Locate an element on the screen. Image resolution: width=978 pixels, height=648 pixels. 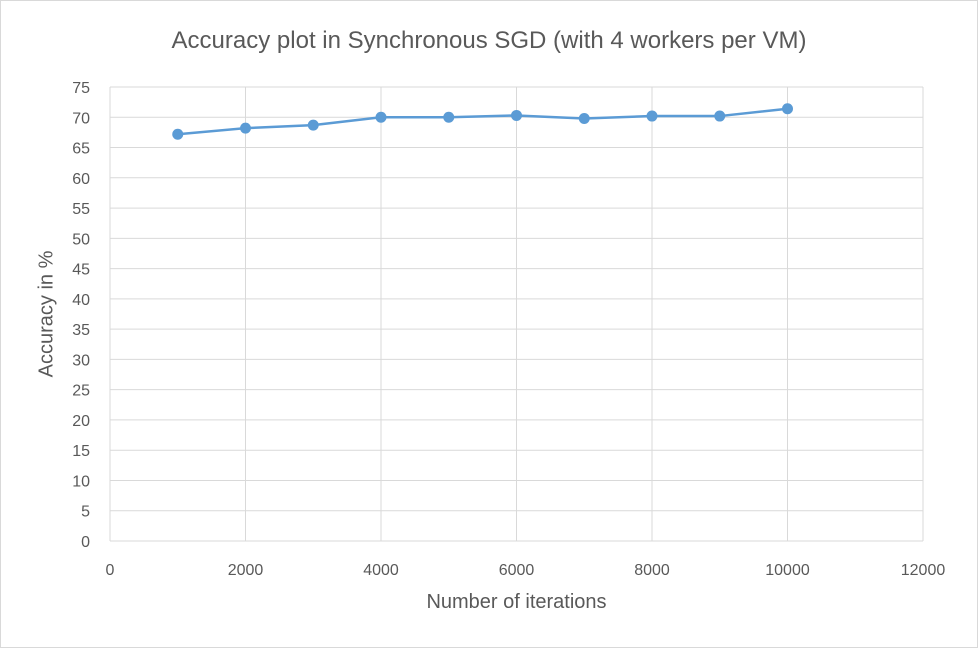
y-tick-label: 65 is located at coordinates (81, 149).